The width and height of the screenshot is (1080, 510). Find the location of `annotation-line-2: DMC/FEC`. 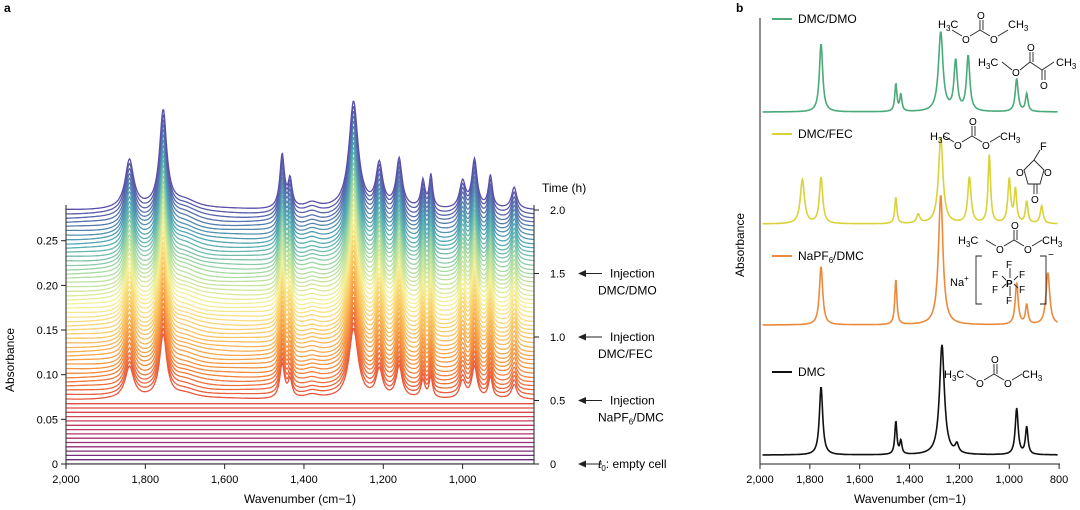

annotation-line-2: DMC/FEC is located at coordinates (625, 354).